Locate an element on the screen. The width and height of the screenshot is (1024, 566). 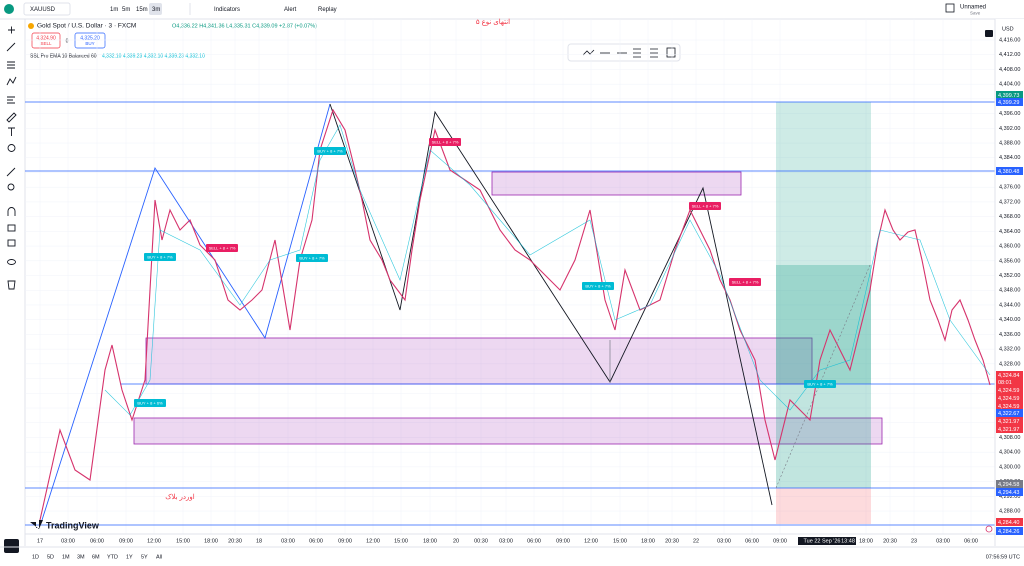
price-label: 4,332.00 is located at coordinates (1009, 350).